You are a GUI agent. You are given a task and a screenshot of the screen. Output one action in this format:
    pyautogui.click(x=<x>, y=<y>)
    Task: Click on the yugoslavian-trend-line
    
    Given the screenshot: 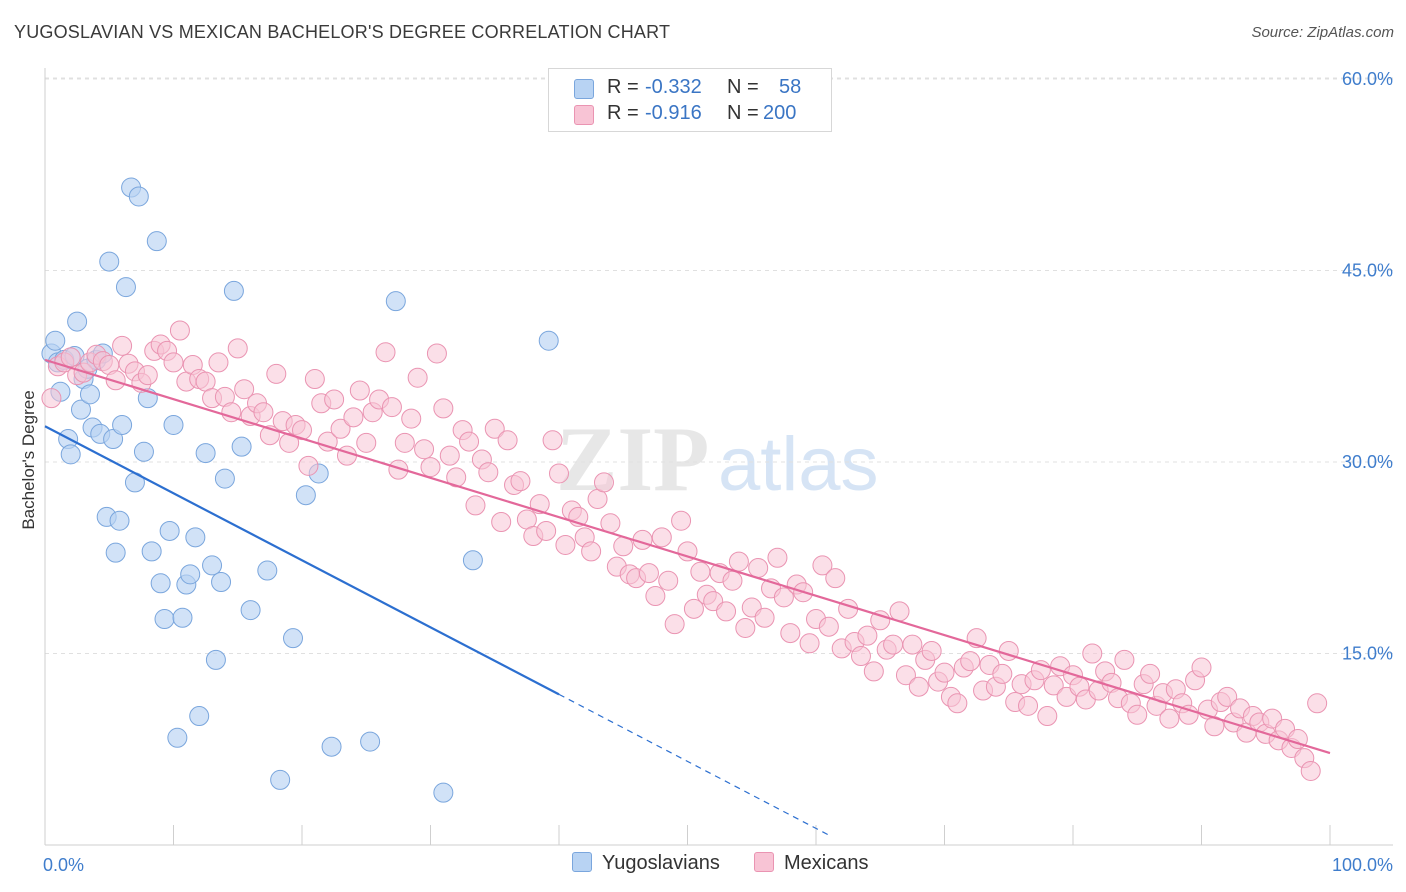 What is the action you would take?
    pyautogui.click(x=302, y=560)
    